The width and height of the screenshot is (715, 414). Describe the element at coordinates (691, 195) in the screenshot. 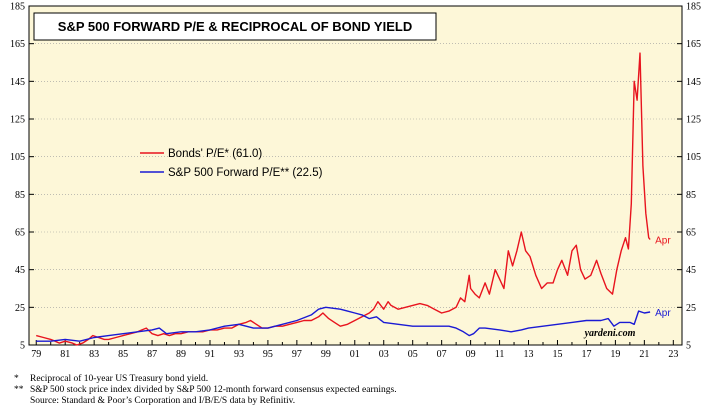

I see `y-tick-label-right: 85` at that location.